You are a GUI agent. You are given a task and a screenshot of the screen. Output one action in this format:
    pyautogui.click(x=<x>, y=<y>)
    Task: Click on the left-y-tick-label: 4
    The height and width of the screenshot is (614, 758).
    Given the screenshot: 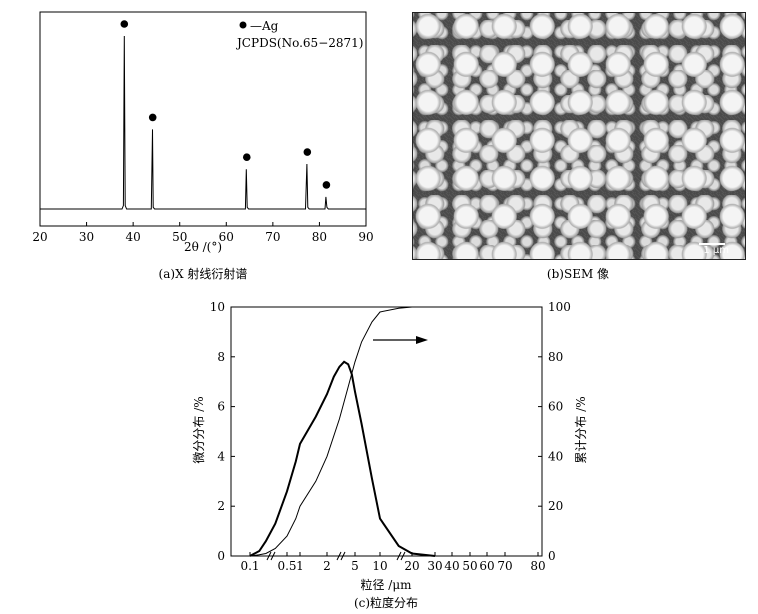 What is the action you would take?
    pyautogui.click(x=221, y=456)
    